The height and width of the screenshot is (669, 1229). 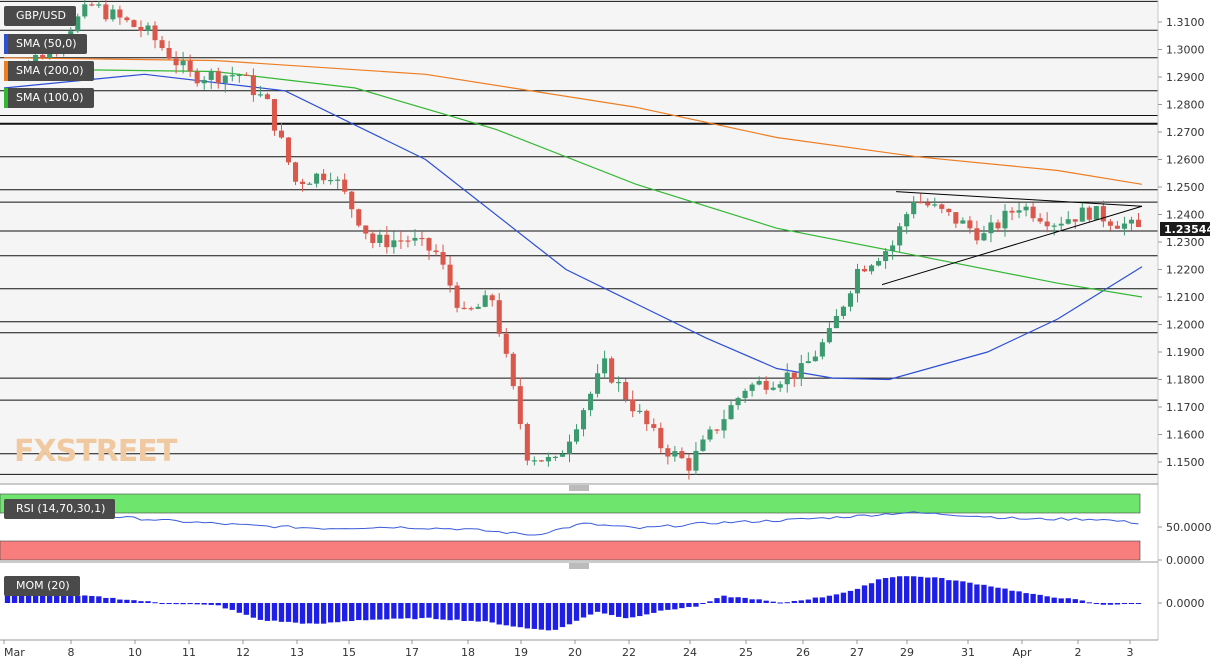 What do you see at coordinates (49, 71) in the screenshot?
I see `sma200-badge: SMA (200,0)` at bounding box center [49, 71].